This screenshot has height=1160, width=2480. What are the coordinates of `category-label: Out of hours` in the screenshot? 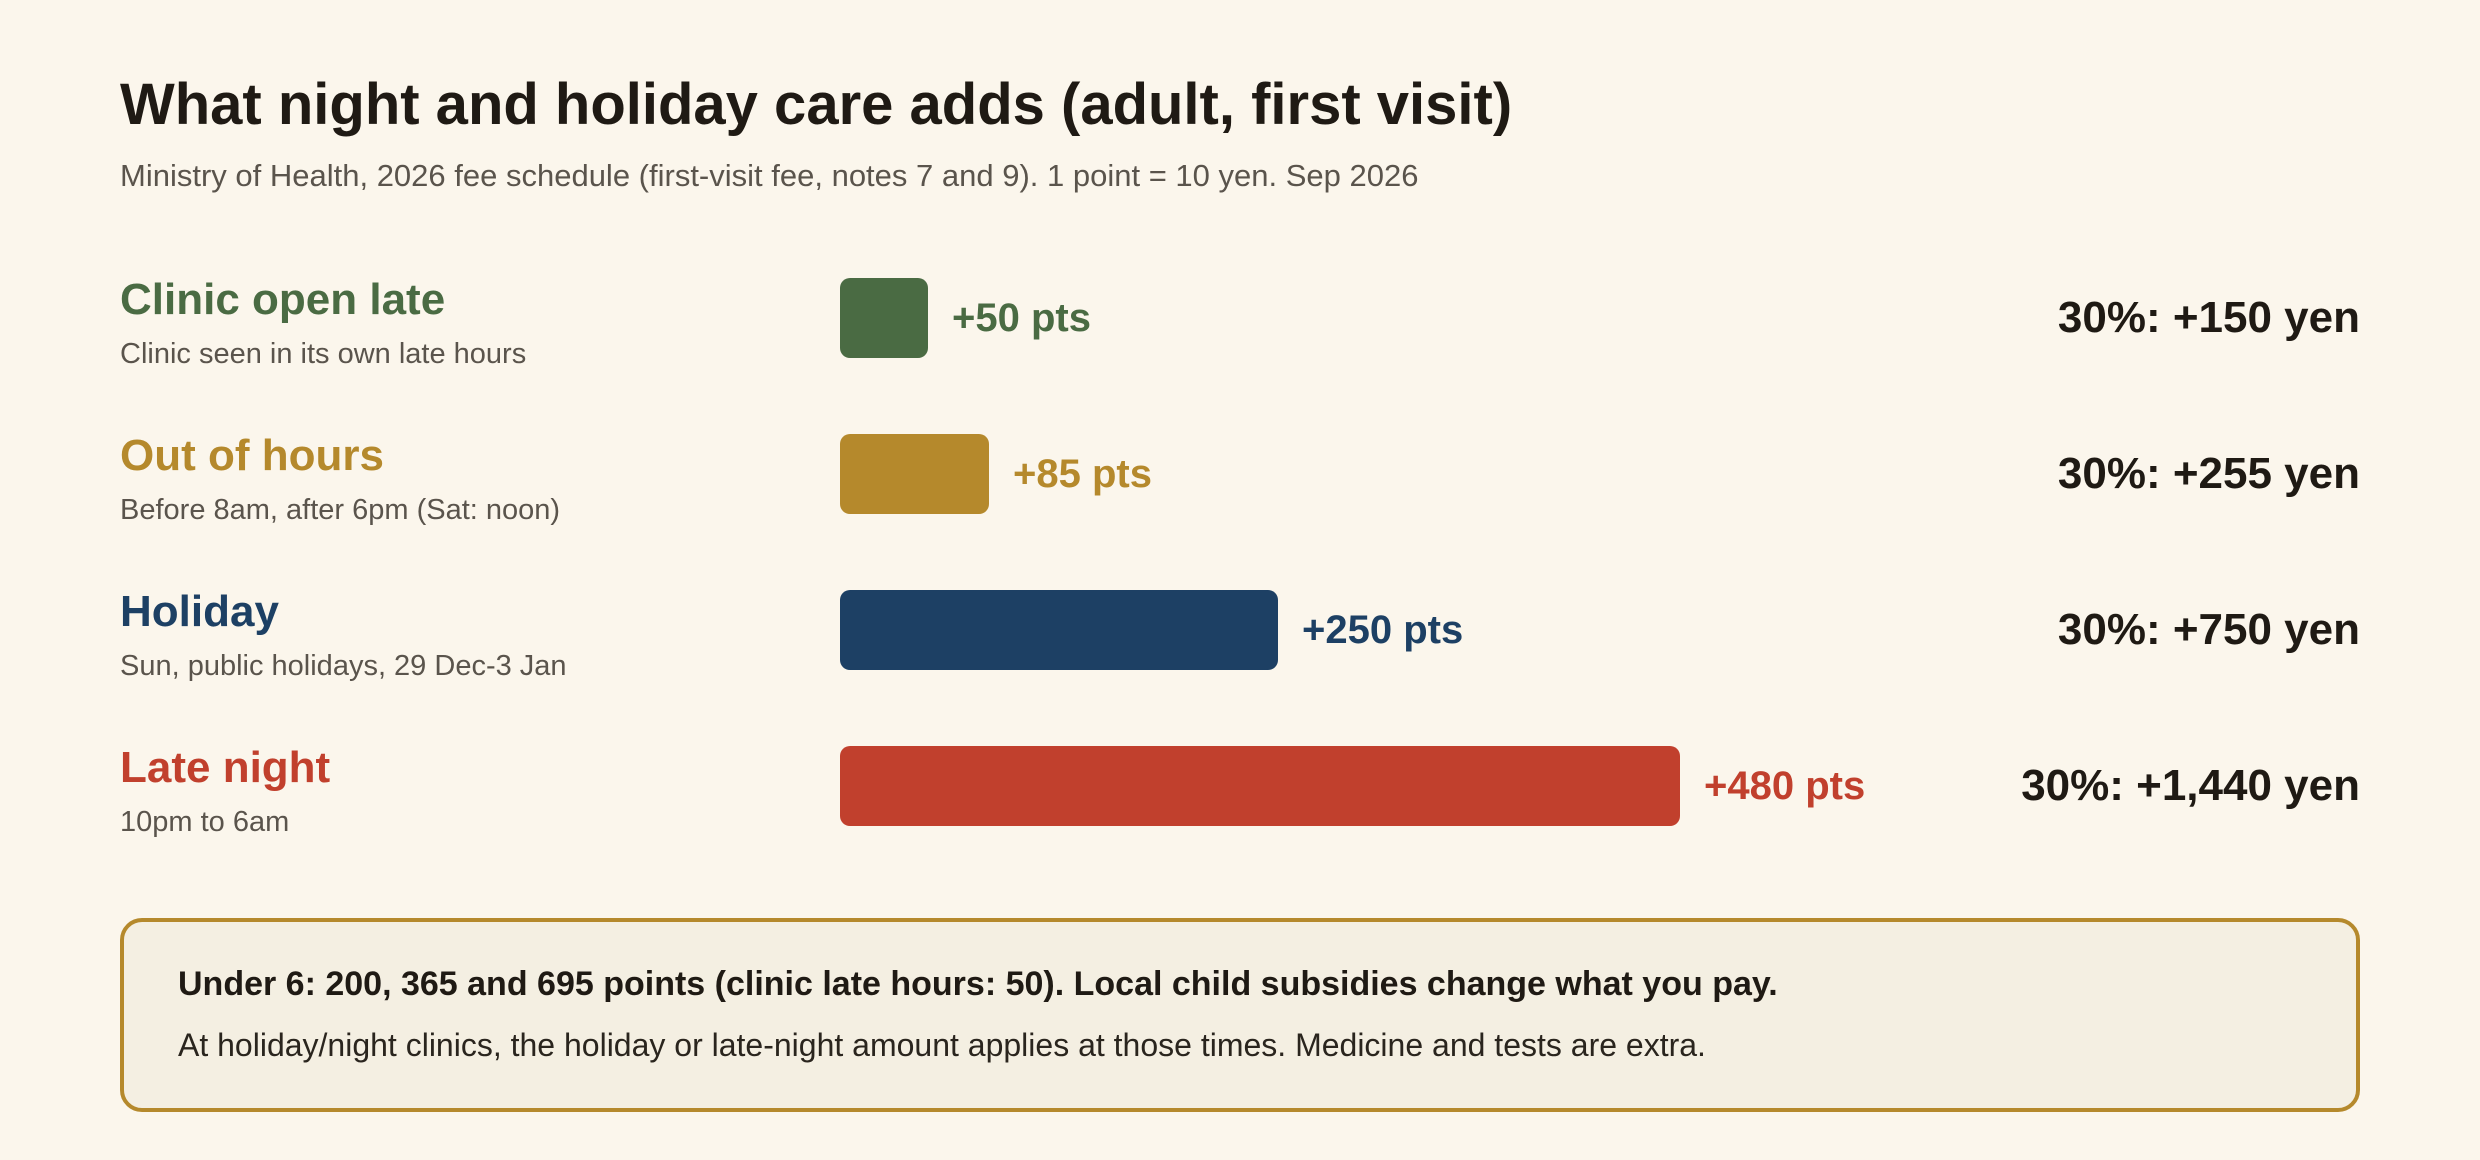 It's located at (252, 455).